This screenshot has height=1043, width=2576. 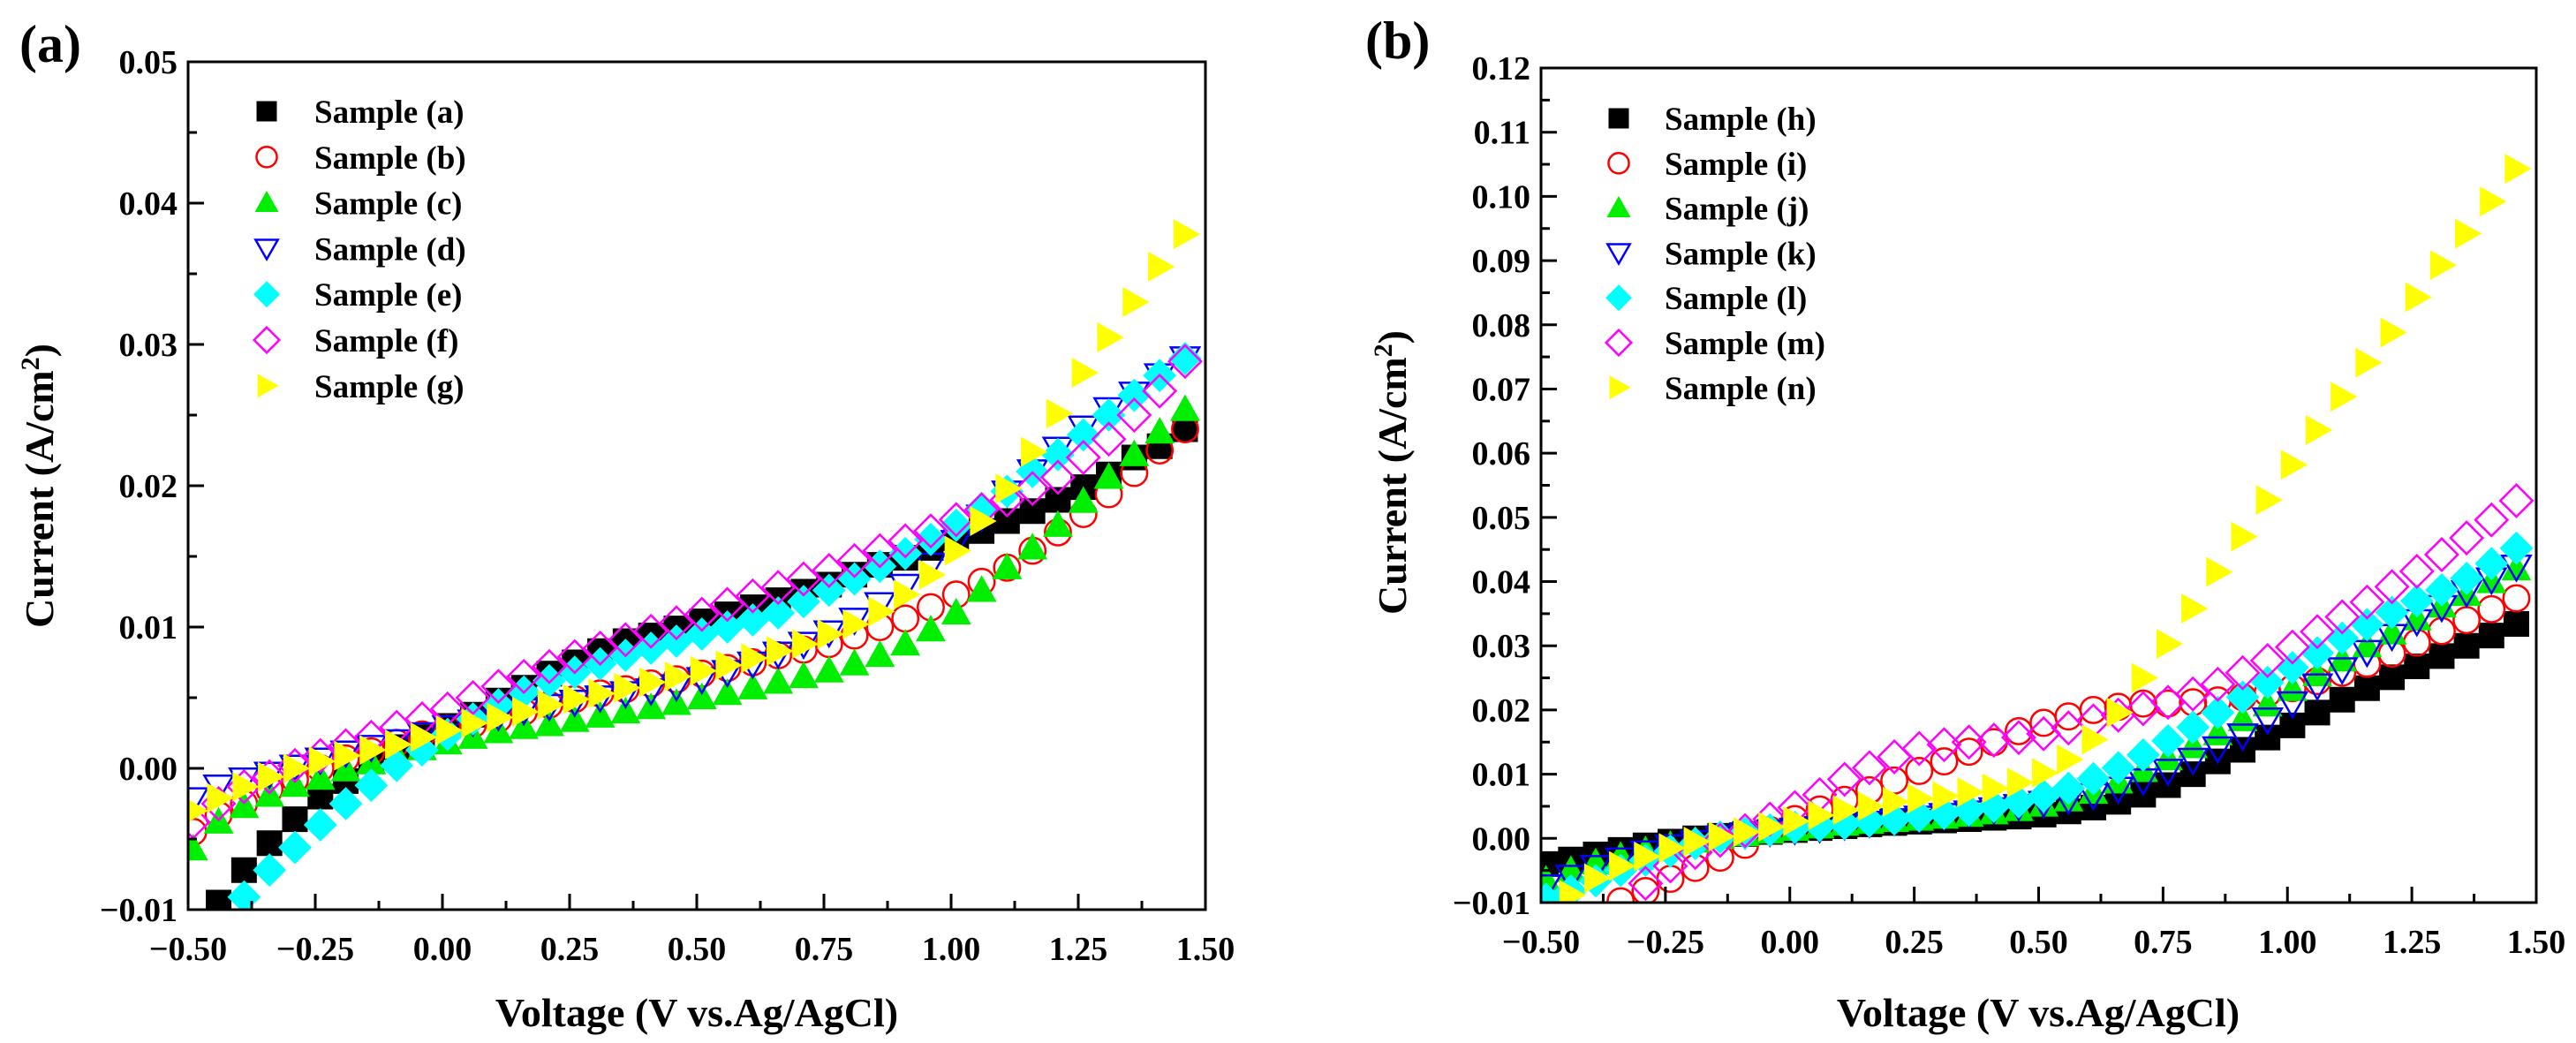 What do you see at coordinates (1205, 949) in the screenshot?
I see `x-tick-label: 1.50` at bounding box center [1205, 949].